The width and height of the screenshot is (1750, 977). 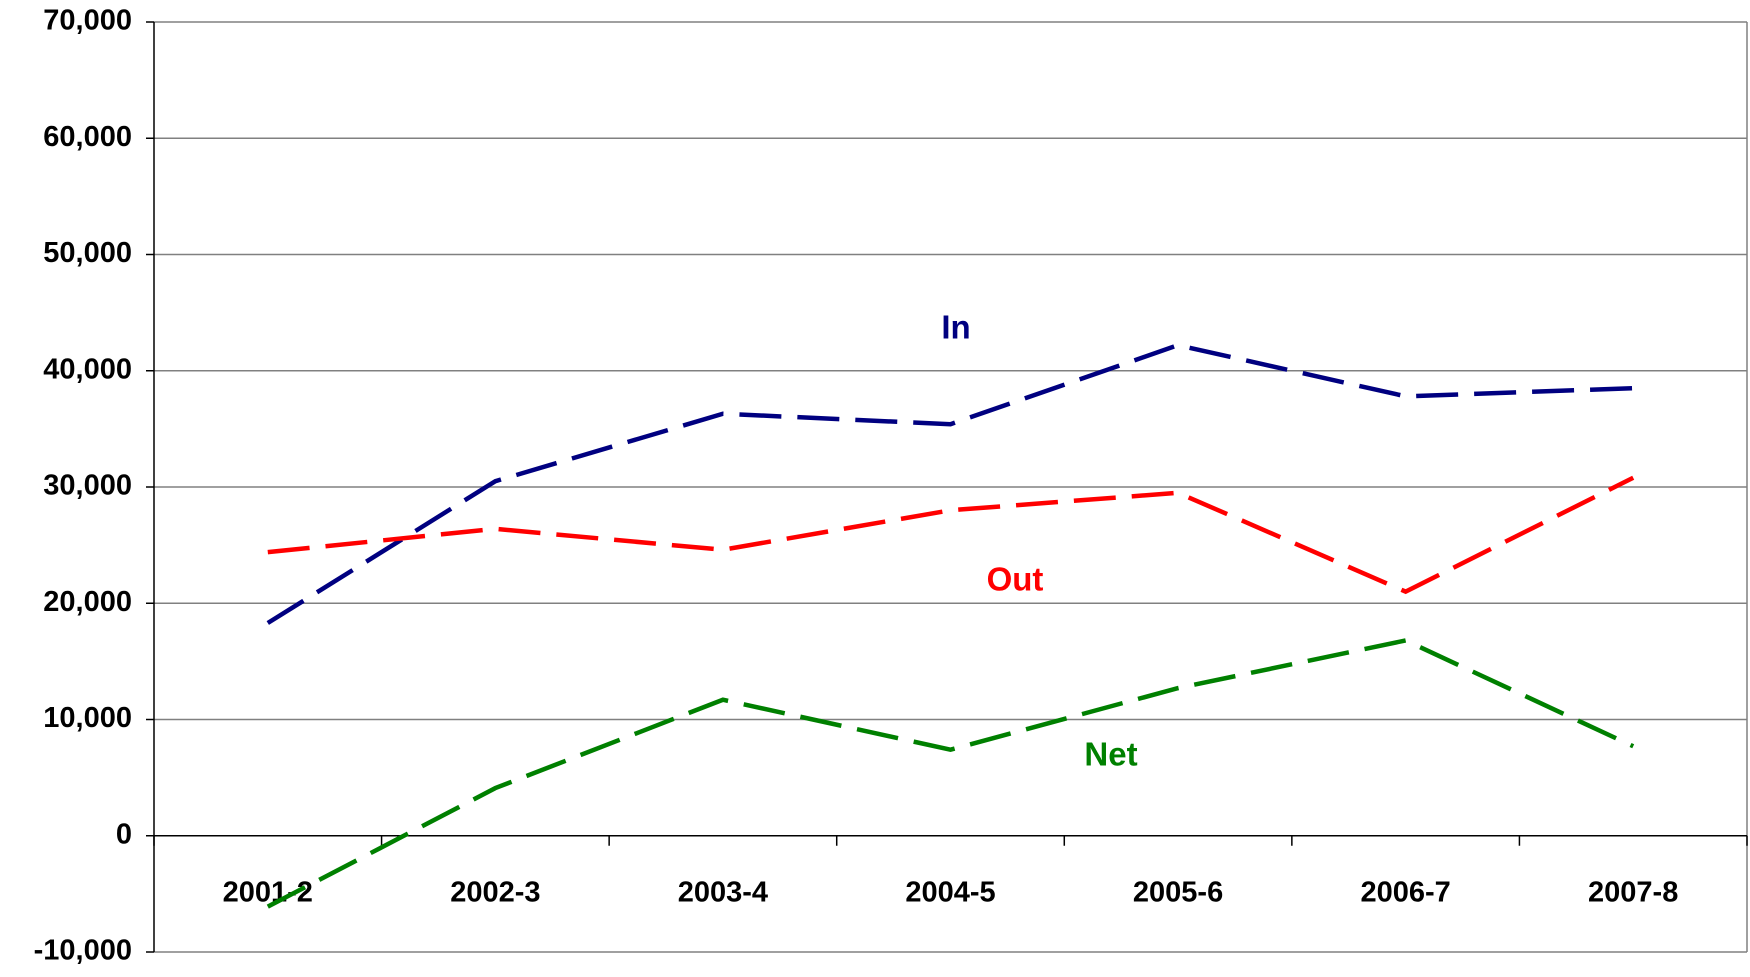 What do you see at coordinates (87, 253) in the screenshot?
I see `y-tick-label: 50,000` at bounding box center [87, 253].